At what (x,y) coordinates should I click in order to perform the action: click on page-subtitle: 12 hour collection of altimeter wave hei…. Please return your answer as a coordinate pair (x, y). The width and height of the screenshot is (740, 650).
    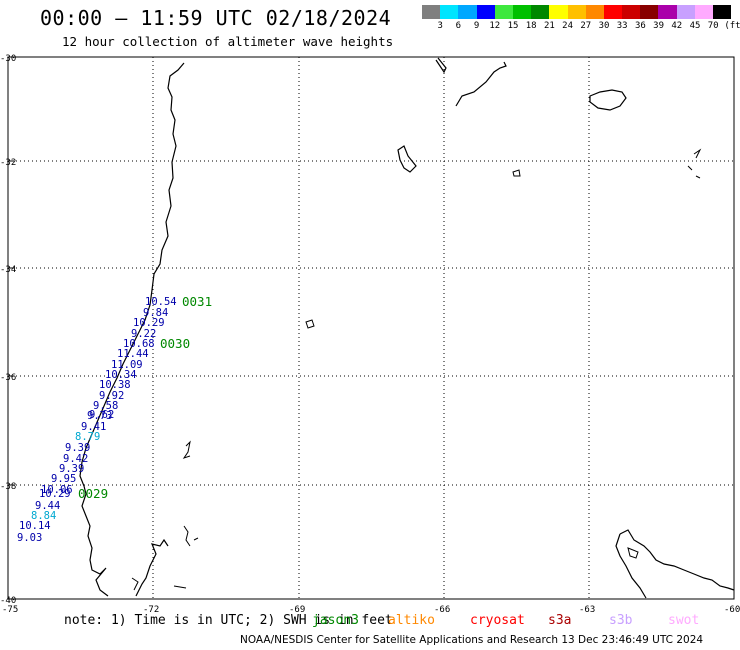
    Looking at the image, I should click on (228, 41).